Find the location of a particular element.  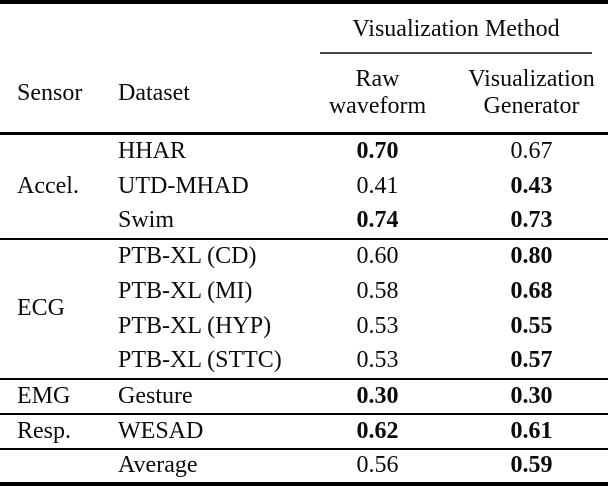

sensor-group-cell: Accel. is located at coordinates (48, 185).